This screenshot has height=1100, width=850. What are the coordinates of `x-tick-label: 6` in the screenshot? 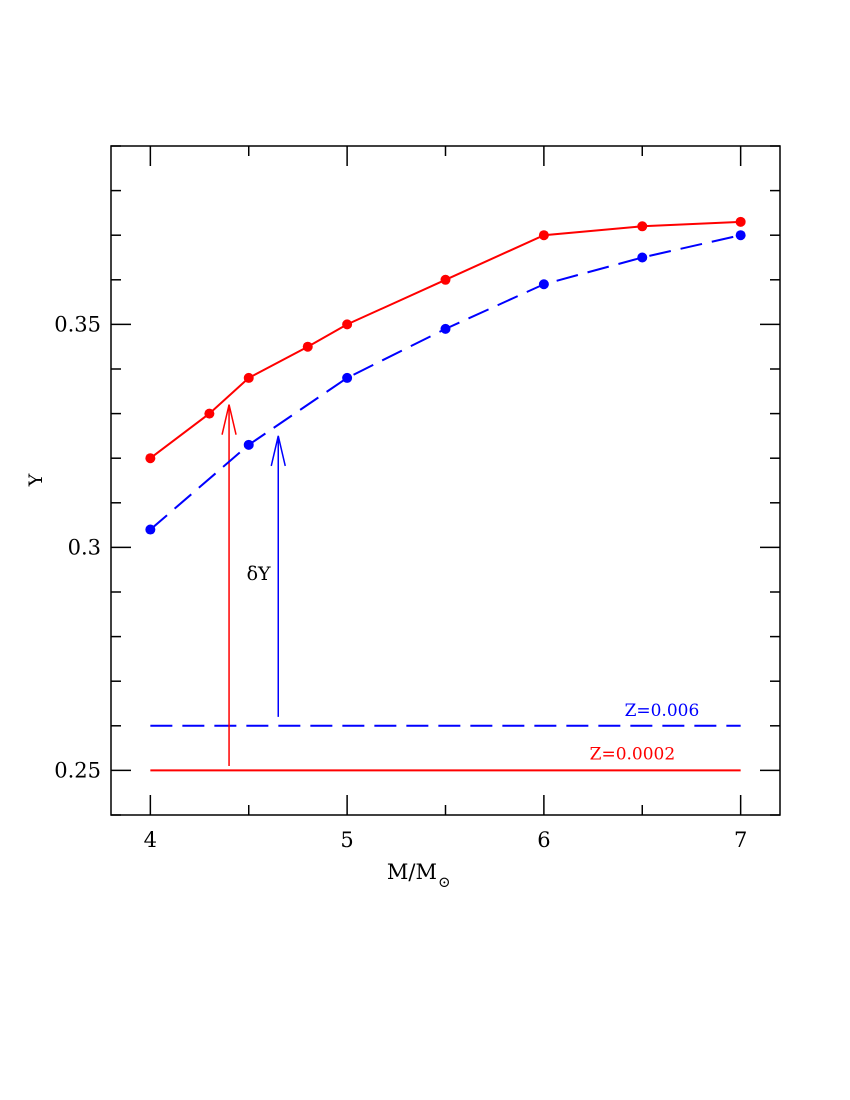 It's located at (543, 840).